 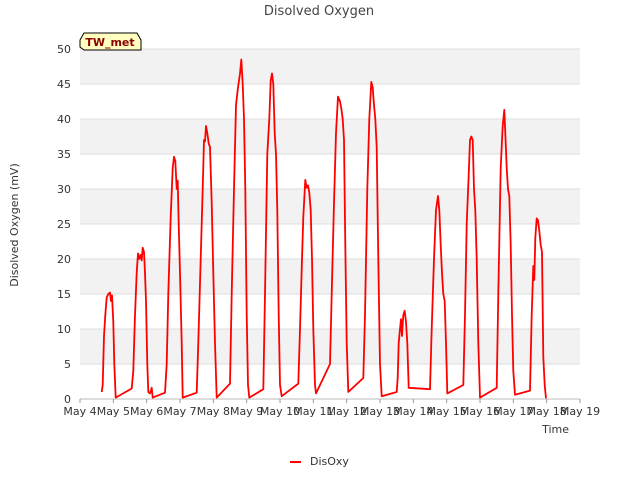 What do you see at coordinates (513, 411) in the screenshot?
I see `x-tick-label: May 17` at bounding box center [513, 411].